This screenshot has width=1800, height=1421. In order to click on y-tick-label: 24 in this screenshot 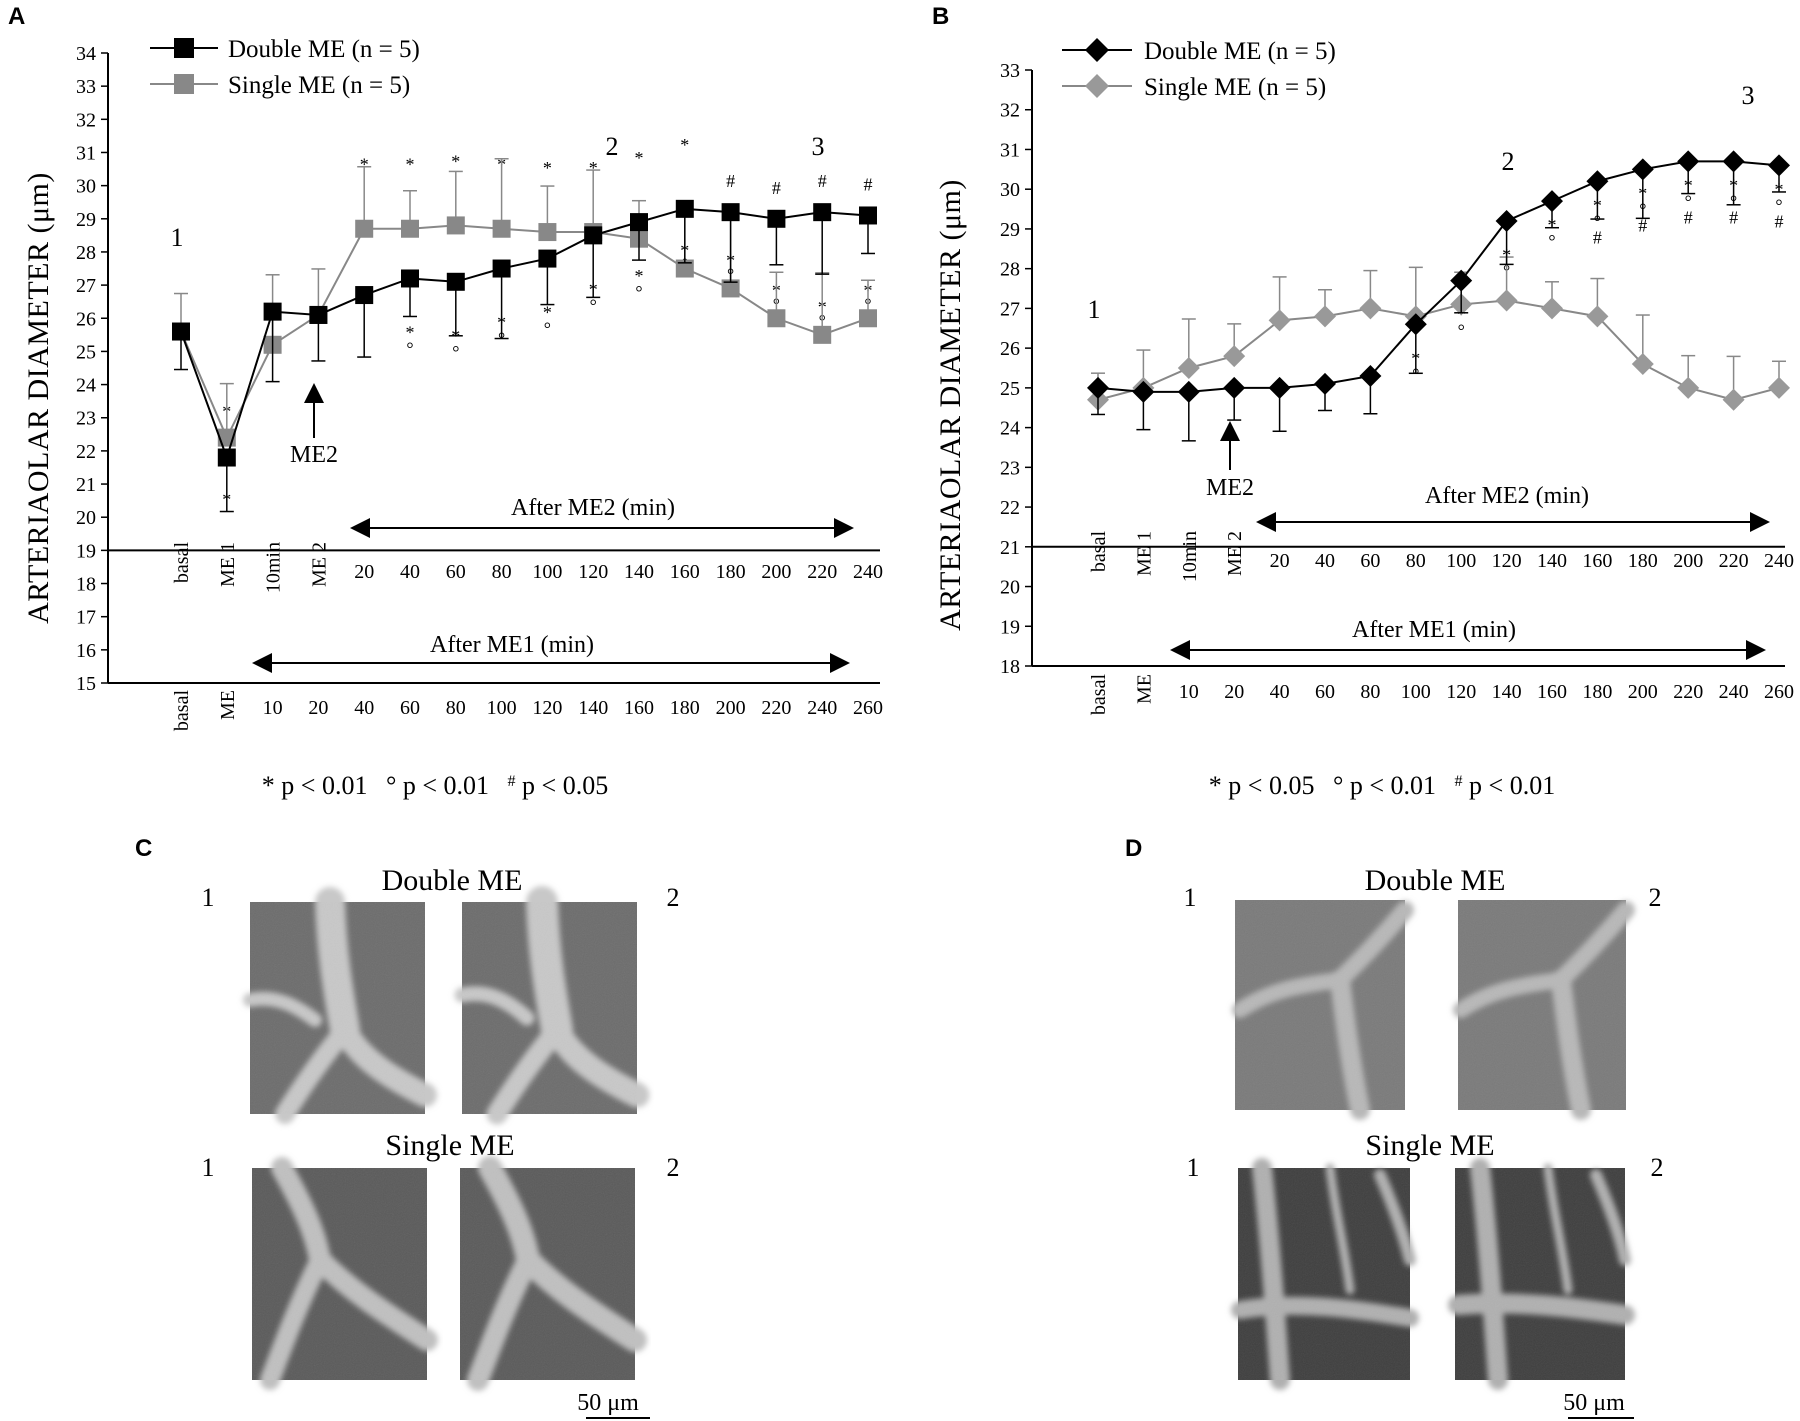, I will do `click(1010, 429)`.